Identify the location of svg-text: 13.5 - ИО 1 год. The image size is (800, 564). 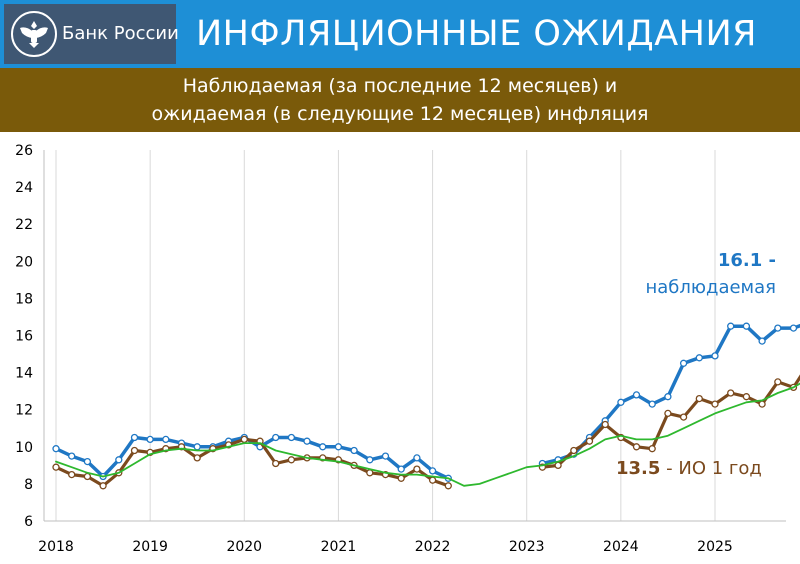
(689, 468).